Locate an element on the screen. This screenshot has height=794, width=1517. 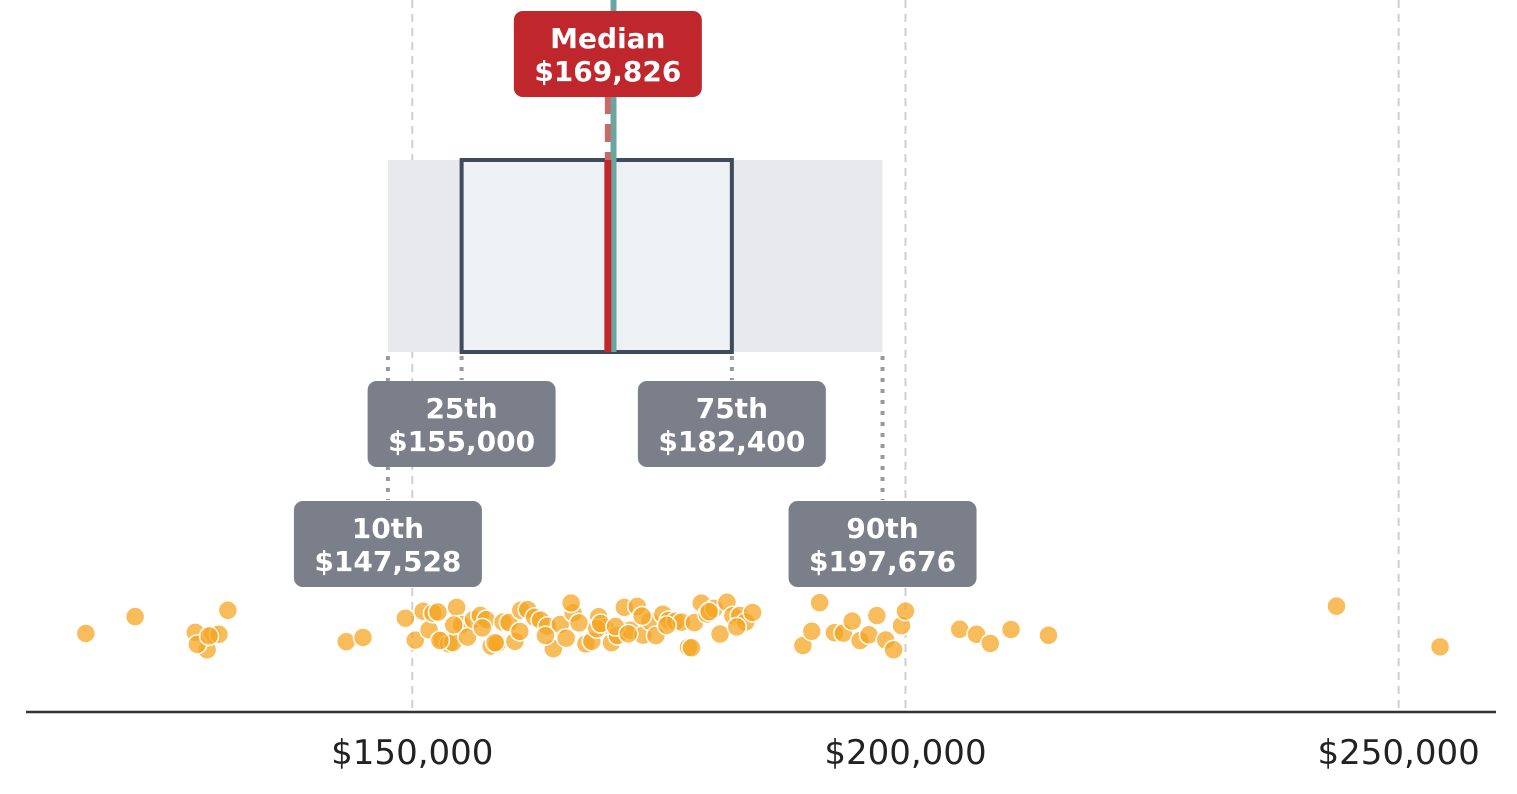
p10-label-box is located at coordinates (387, 544).